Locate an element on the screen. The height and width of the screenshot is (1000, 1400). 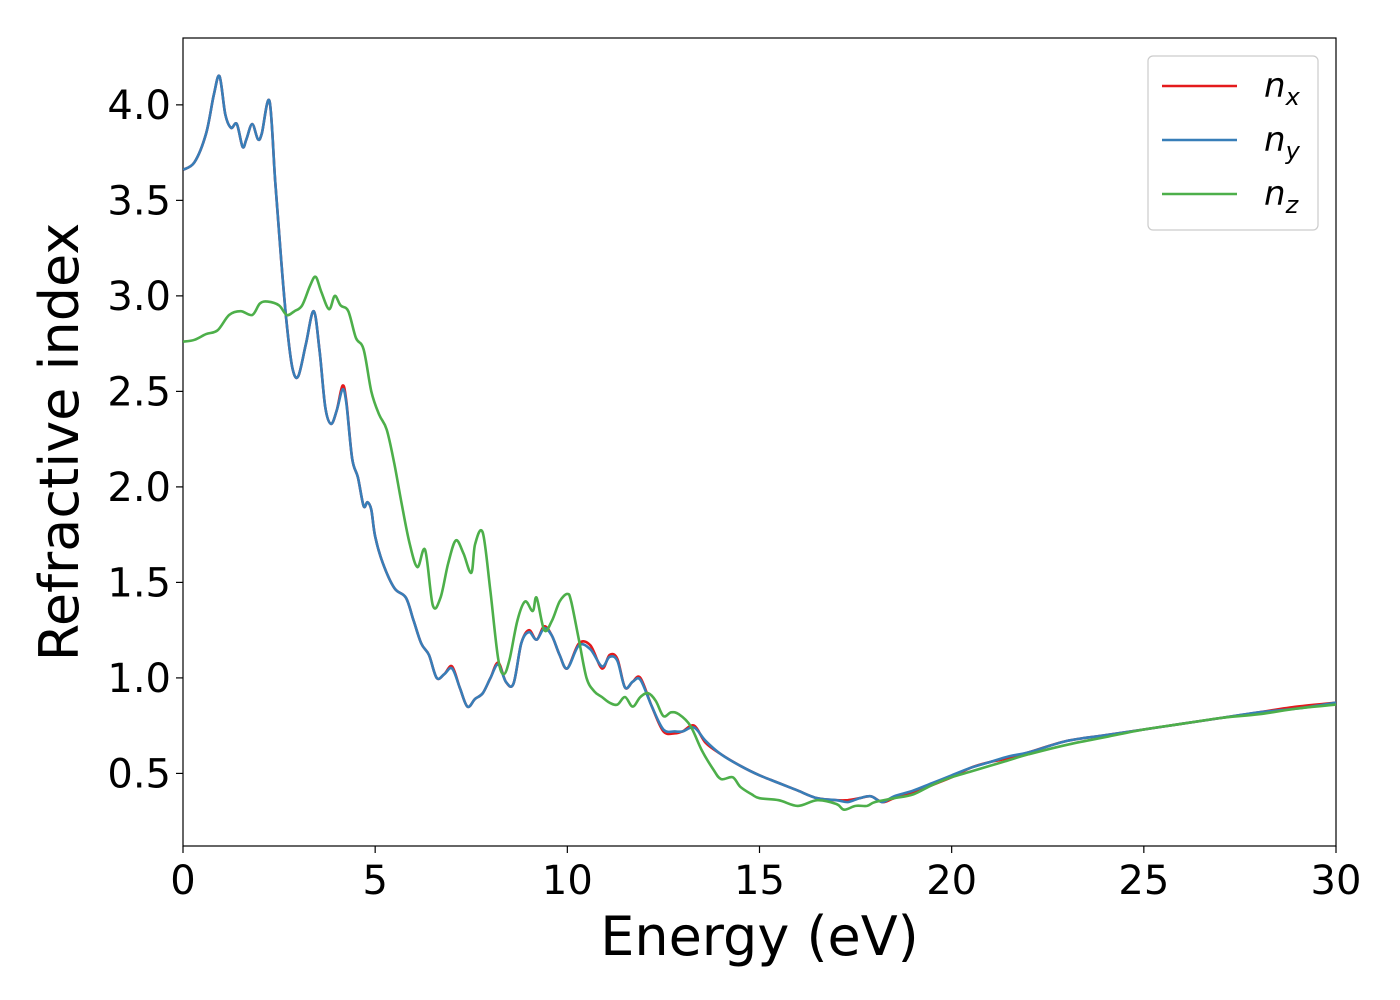
x-tick-label: 10 is located at coordinates (567, 881).